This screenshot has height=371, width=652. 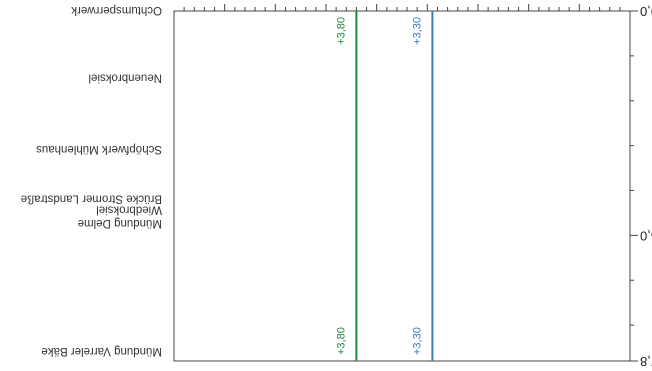 I want to click on location-label: Mündung Delme, so click(x=120, y=223).